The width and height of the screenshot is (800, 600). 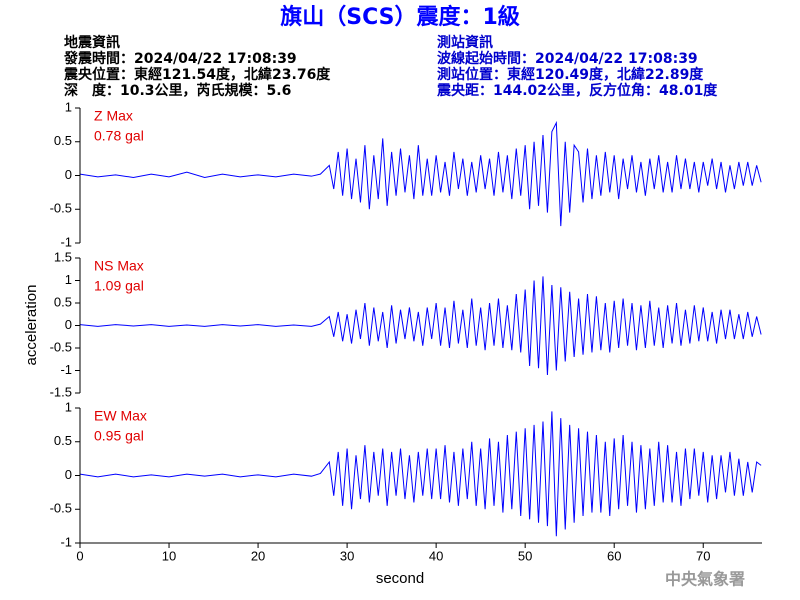 What do you see at coordinates (705, 579) in the screenshot?
I see `footer: 中央氣象署` at bounding box center [705, 579].